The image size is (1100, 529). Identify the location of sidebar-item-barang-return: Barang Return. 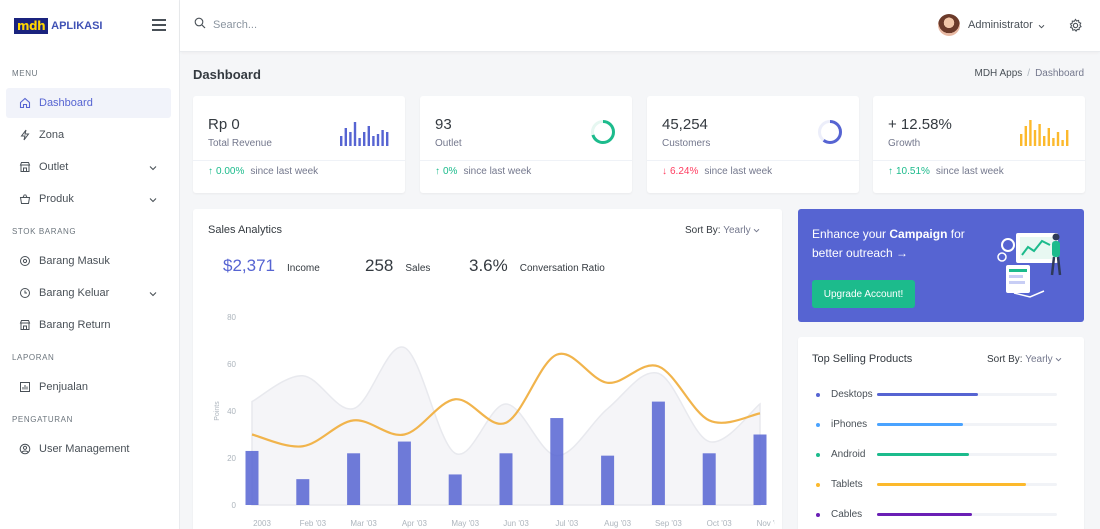
(88, 325).